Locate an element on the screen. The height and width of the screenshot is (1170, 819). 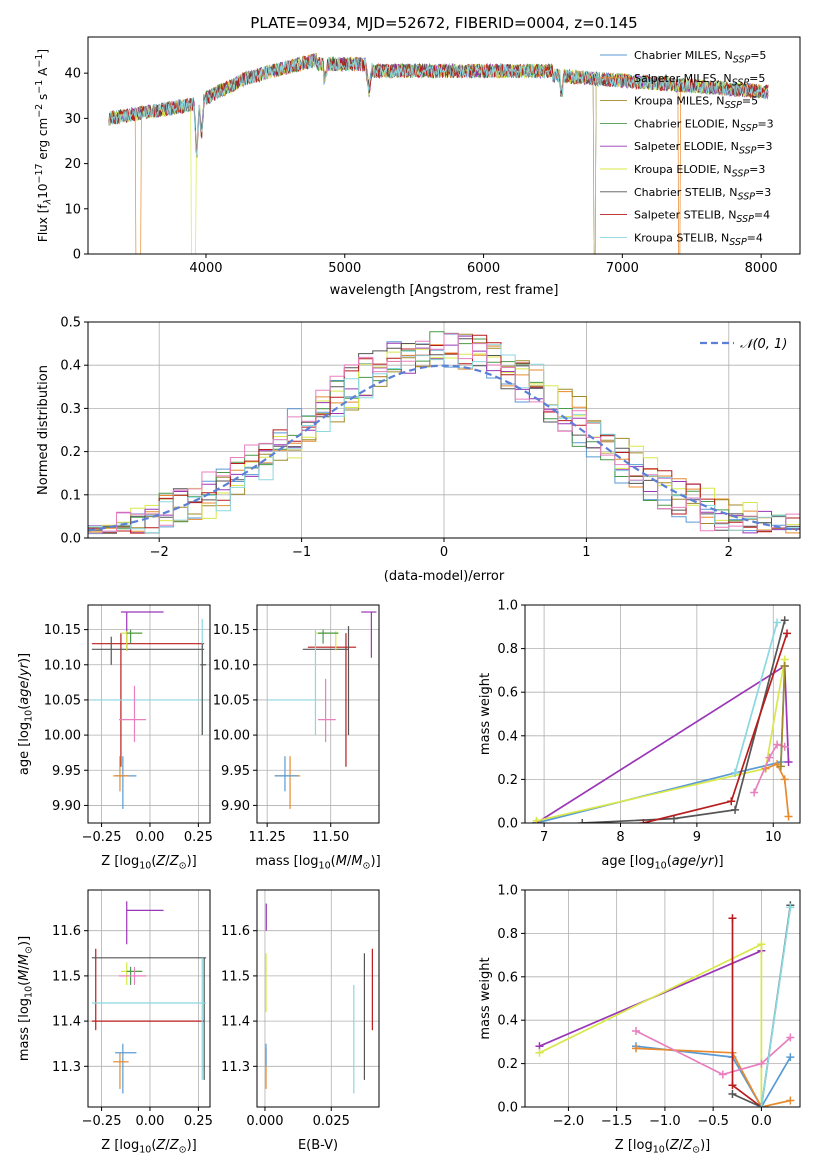
mass-age-axes: 11.25 11.50 9.90 9.95 10.00 10.05 10.10 10.15 is located at coordinates (296, 725).